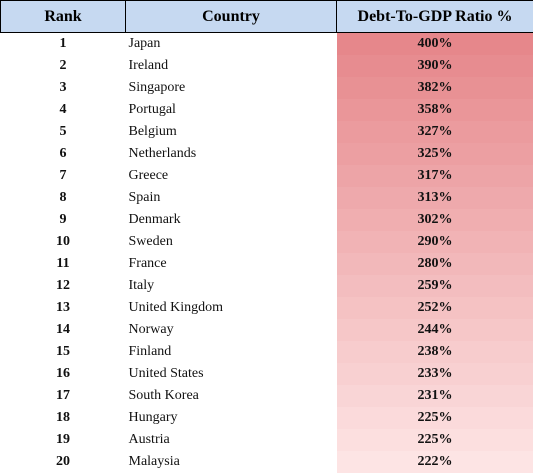  I want to click on ratio-cell: 244%, so click(434, 330).